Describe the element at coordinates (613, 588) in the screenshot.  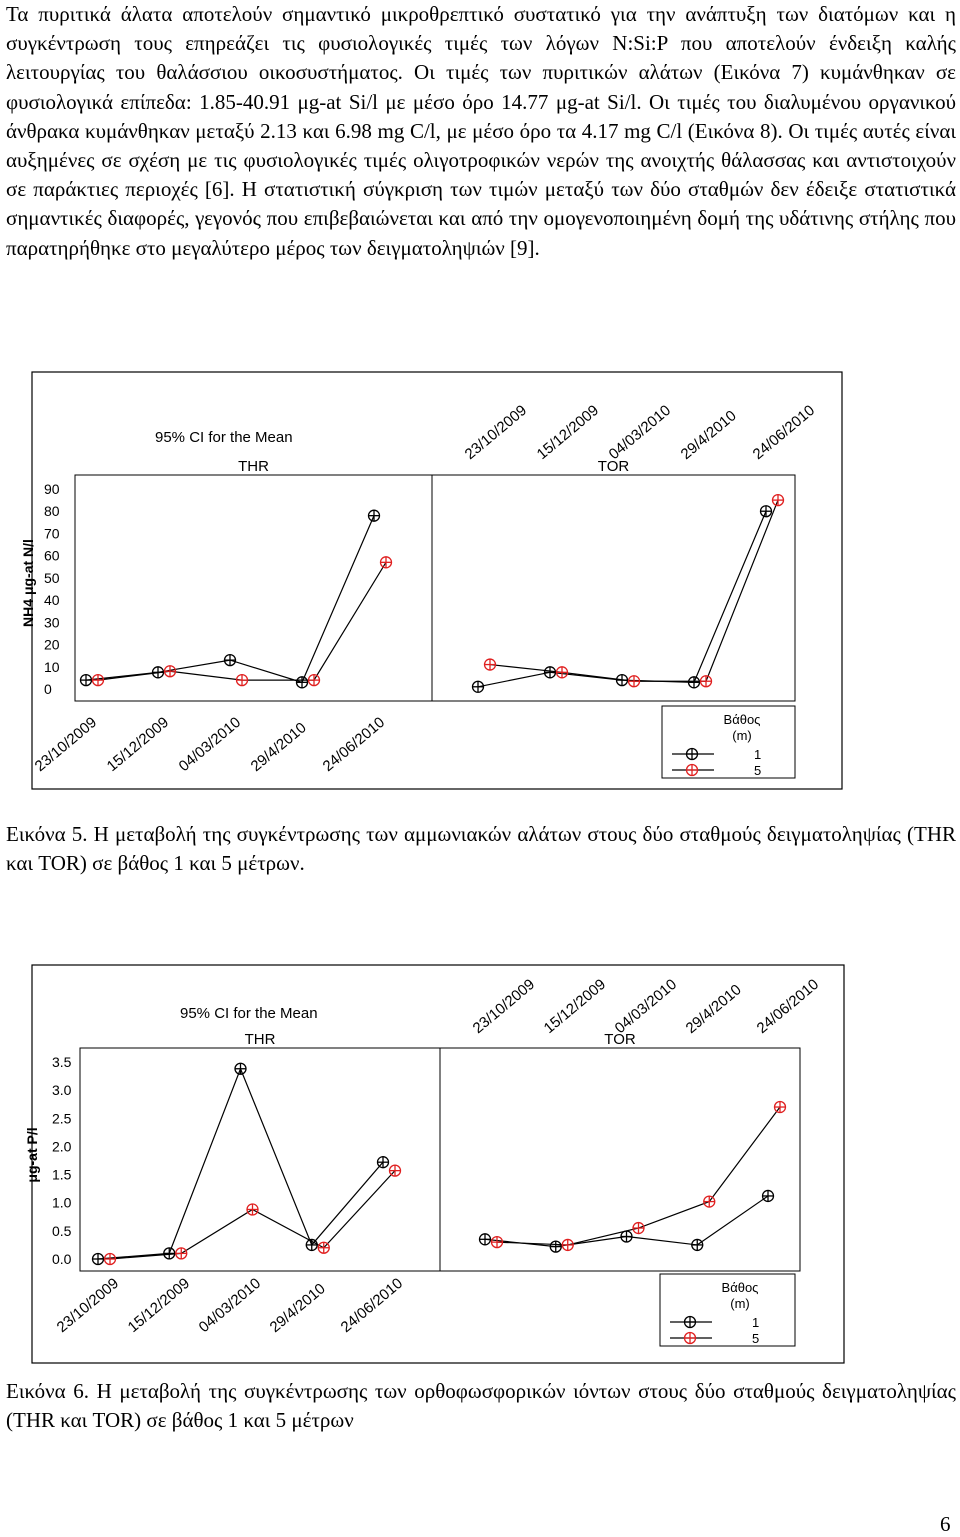
I see `fig5-panel-box-tor` at that location.